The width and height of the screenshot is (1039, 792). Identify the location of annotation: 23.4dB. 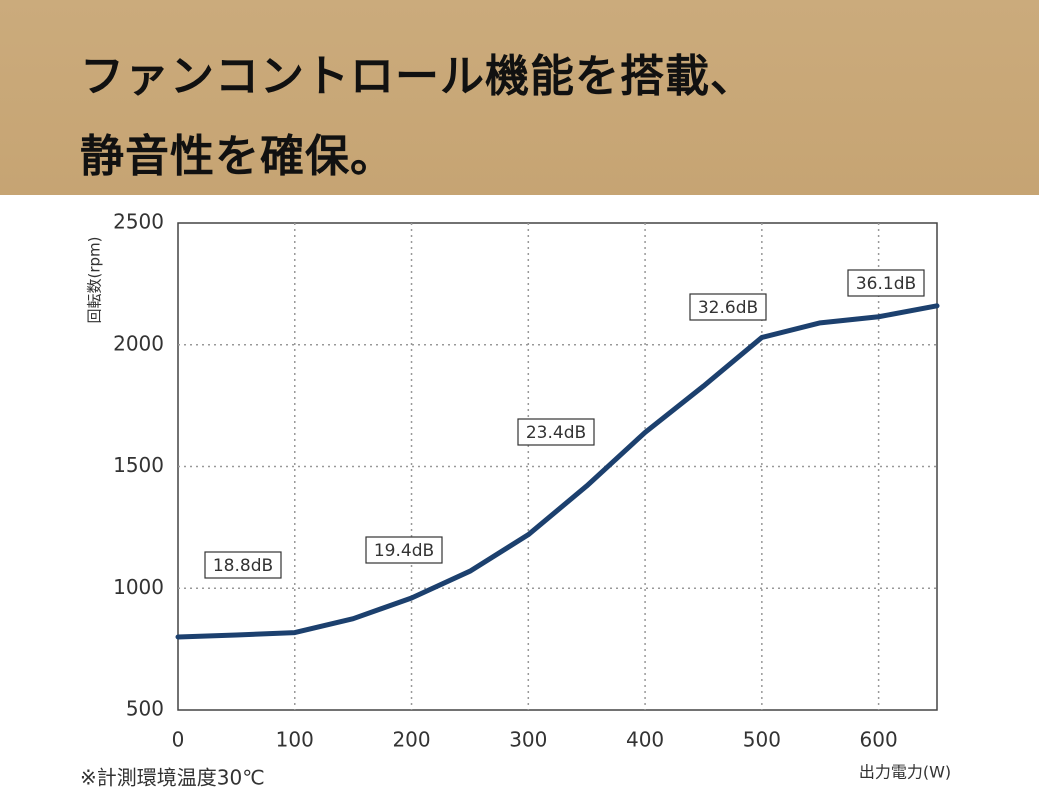
(556, 433).